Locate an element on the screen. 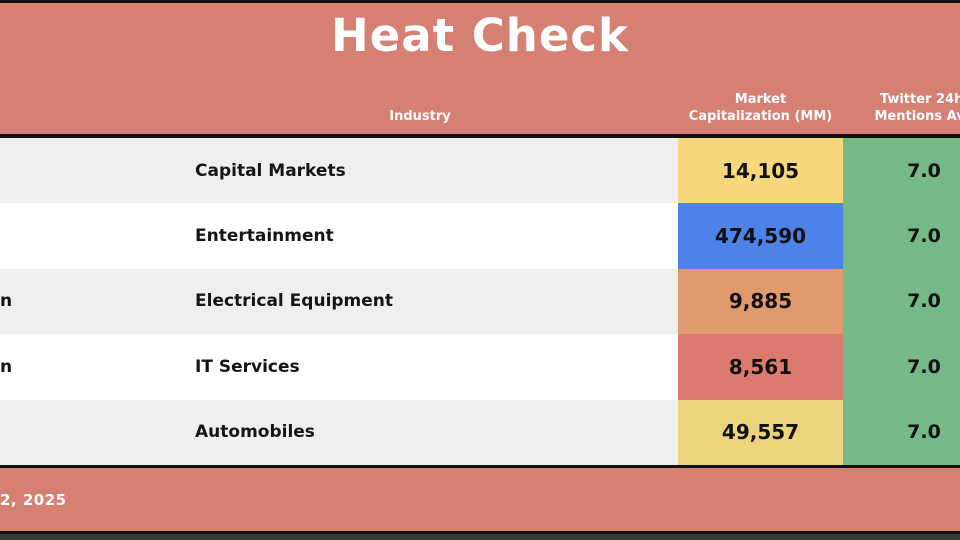  table-row: n IT Services 8,561 7.0 is located at coordinates (480, 367).